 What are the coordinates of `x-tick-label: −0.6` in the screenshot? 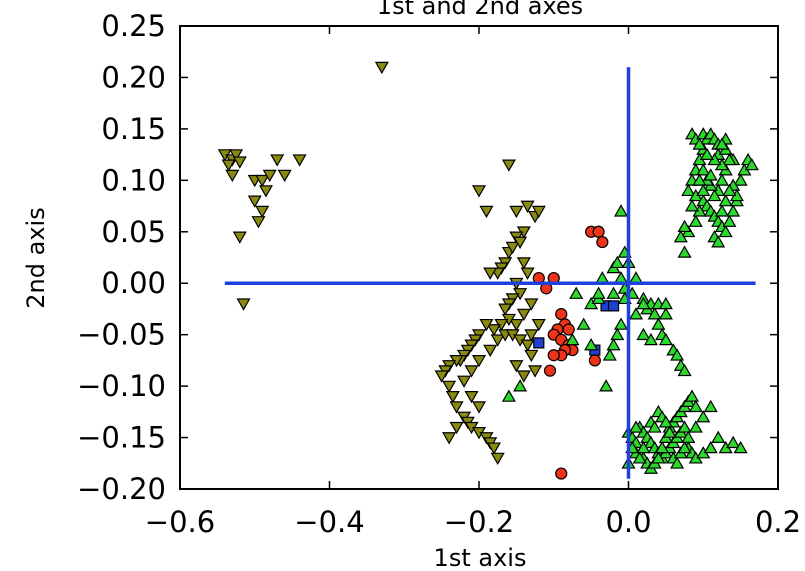 It's located at (180, 522).